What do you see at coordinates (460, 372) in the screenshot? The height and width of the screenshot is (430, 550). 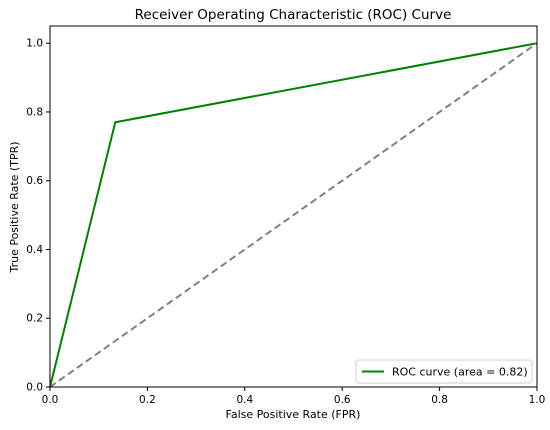 I see `legend-label-roc: ROC curve (area = 0.82)` at bounding box center [460, 372].